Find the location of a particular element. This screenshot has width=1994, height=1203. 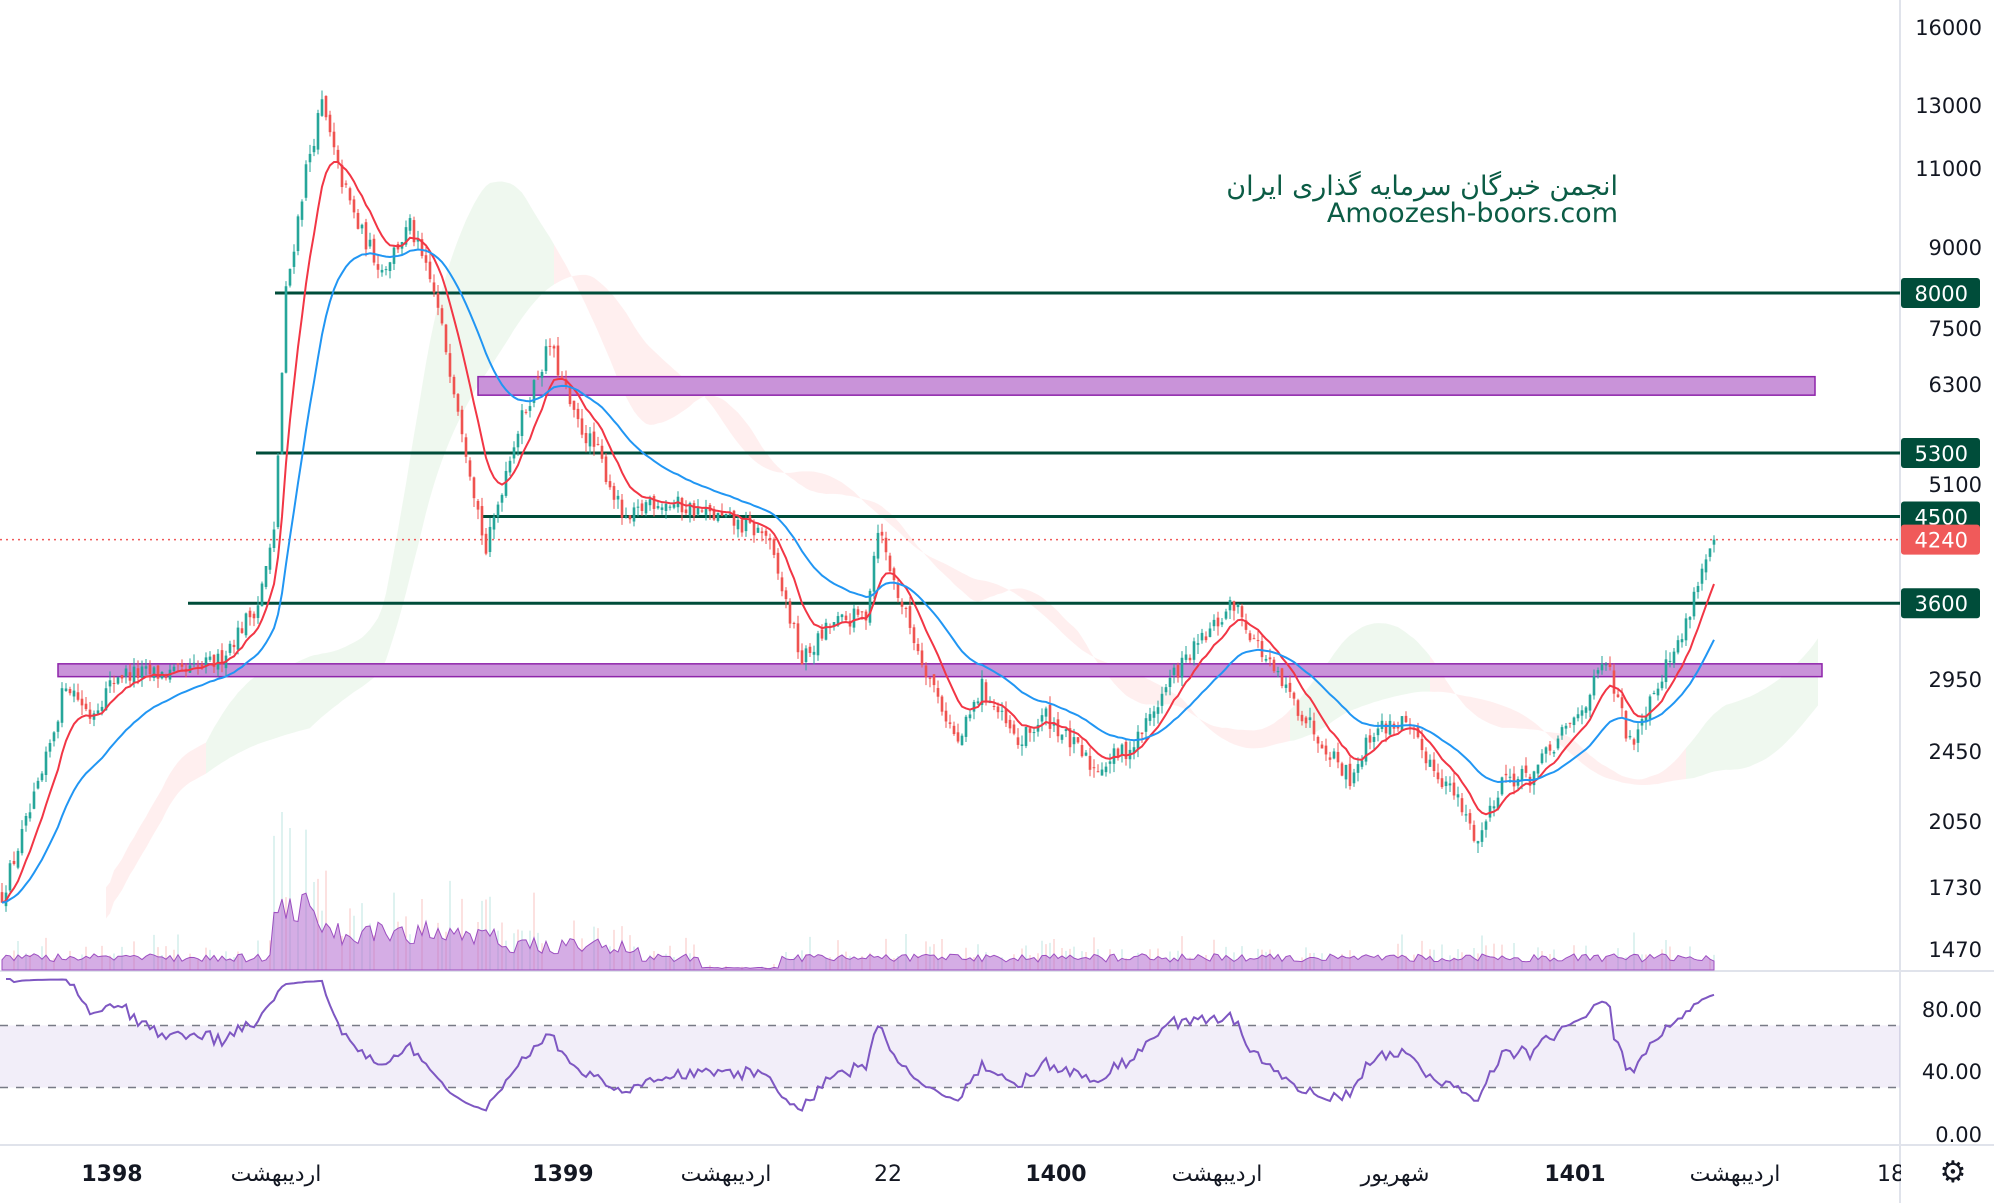

price-axis-label: 2450 is located at coordinates (1955, 752).